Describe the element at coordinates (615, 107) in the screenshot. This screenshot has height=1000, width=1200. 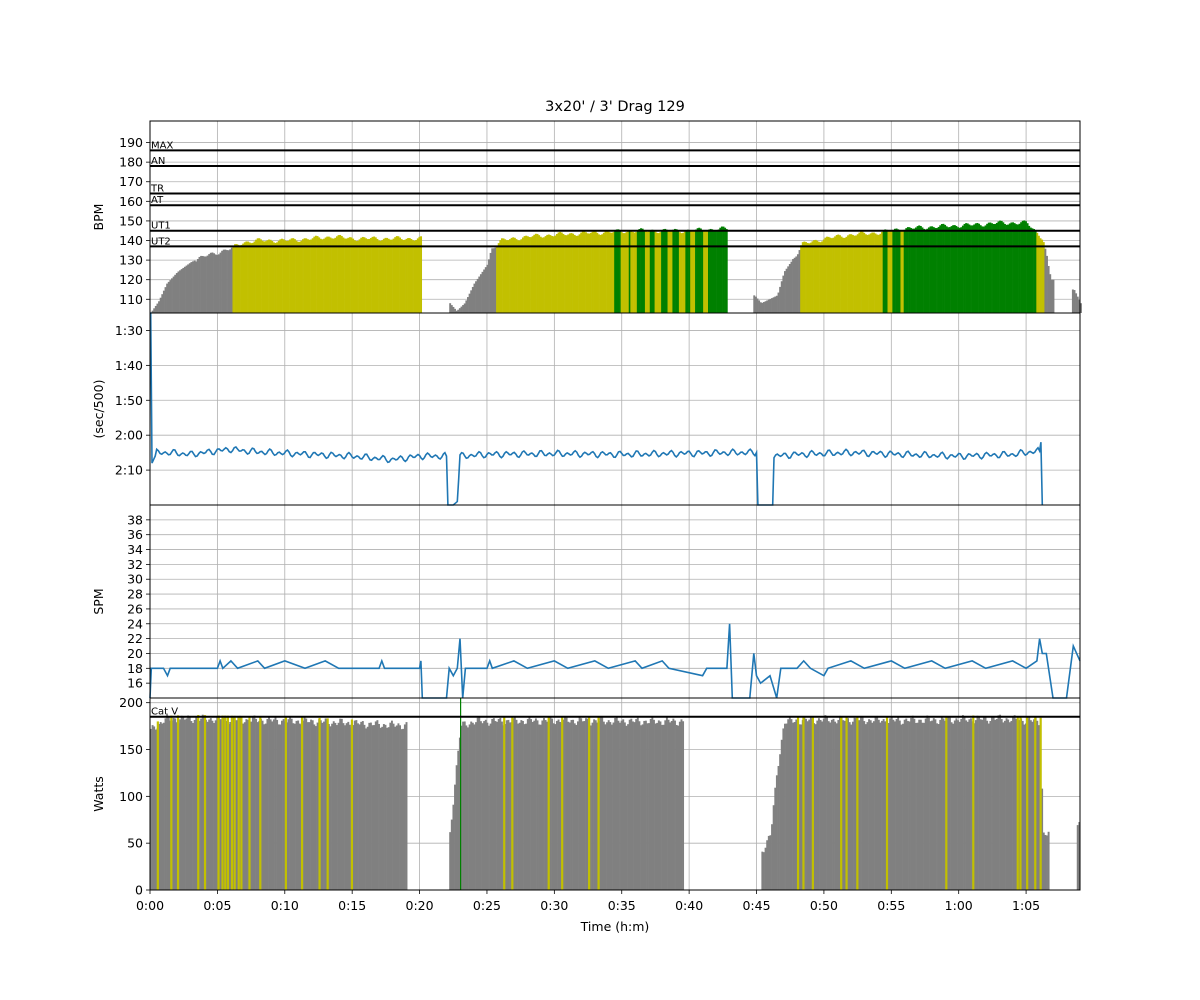
I see `chart-title: 3x20' / 3' Drag 129` at that location.